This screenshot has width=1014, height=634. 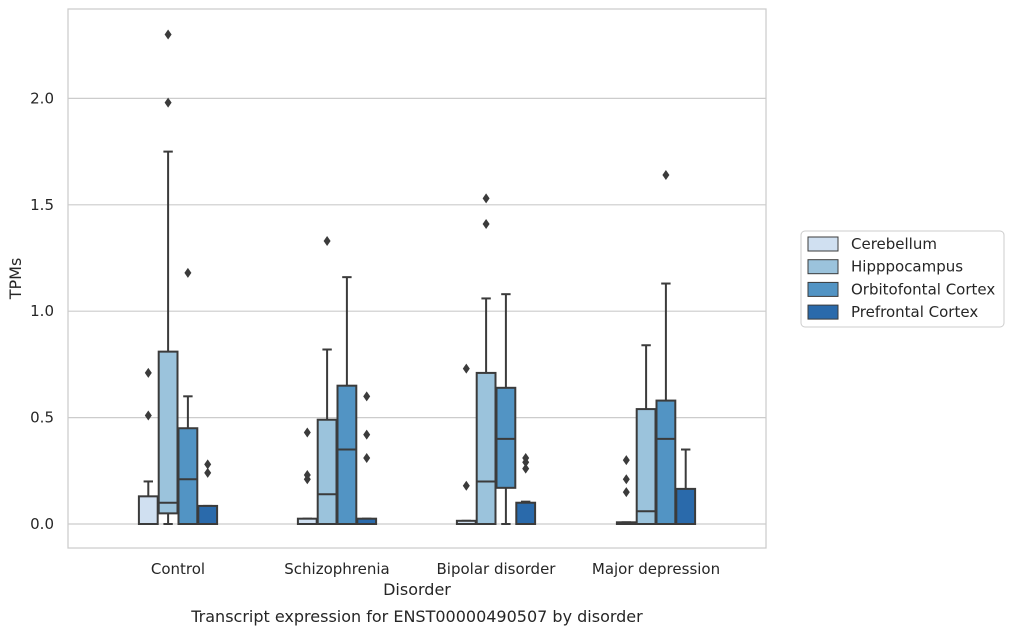 What do you see at coordinates (914, 312) in the screenshot?
I see `legend-label: Prefrontal Cortex` at bounding box center [914, 312].